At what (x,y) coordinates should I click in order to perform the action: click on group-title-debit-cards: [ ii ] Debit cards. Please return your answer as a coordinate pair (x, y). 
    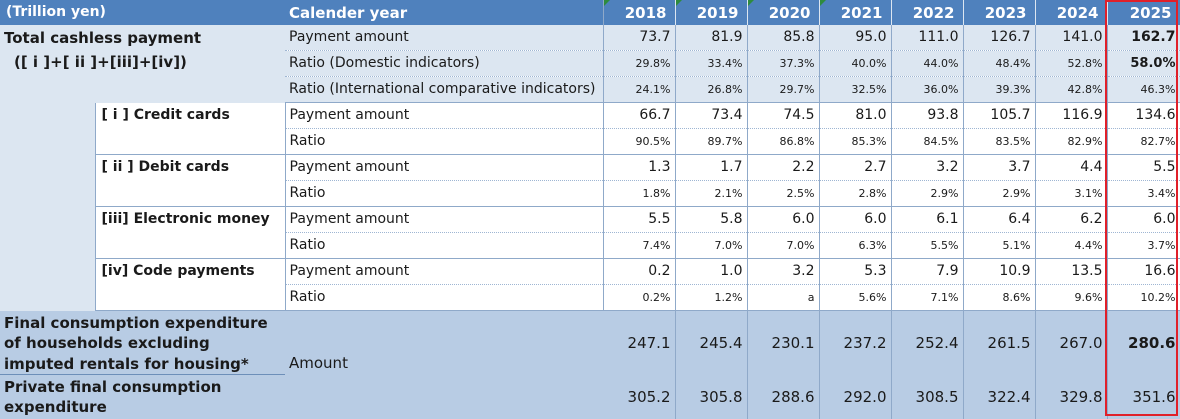
    Looking at the image, I should click on (190, 180).